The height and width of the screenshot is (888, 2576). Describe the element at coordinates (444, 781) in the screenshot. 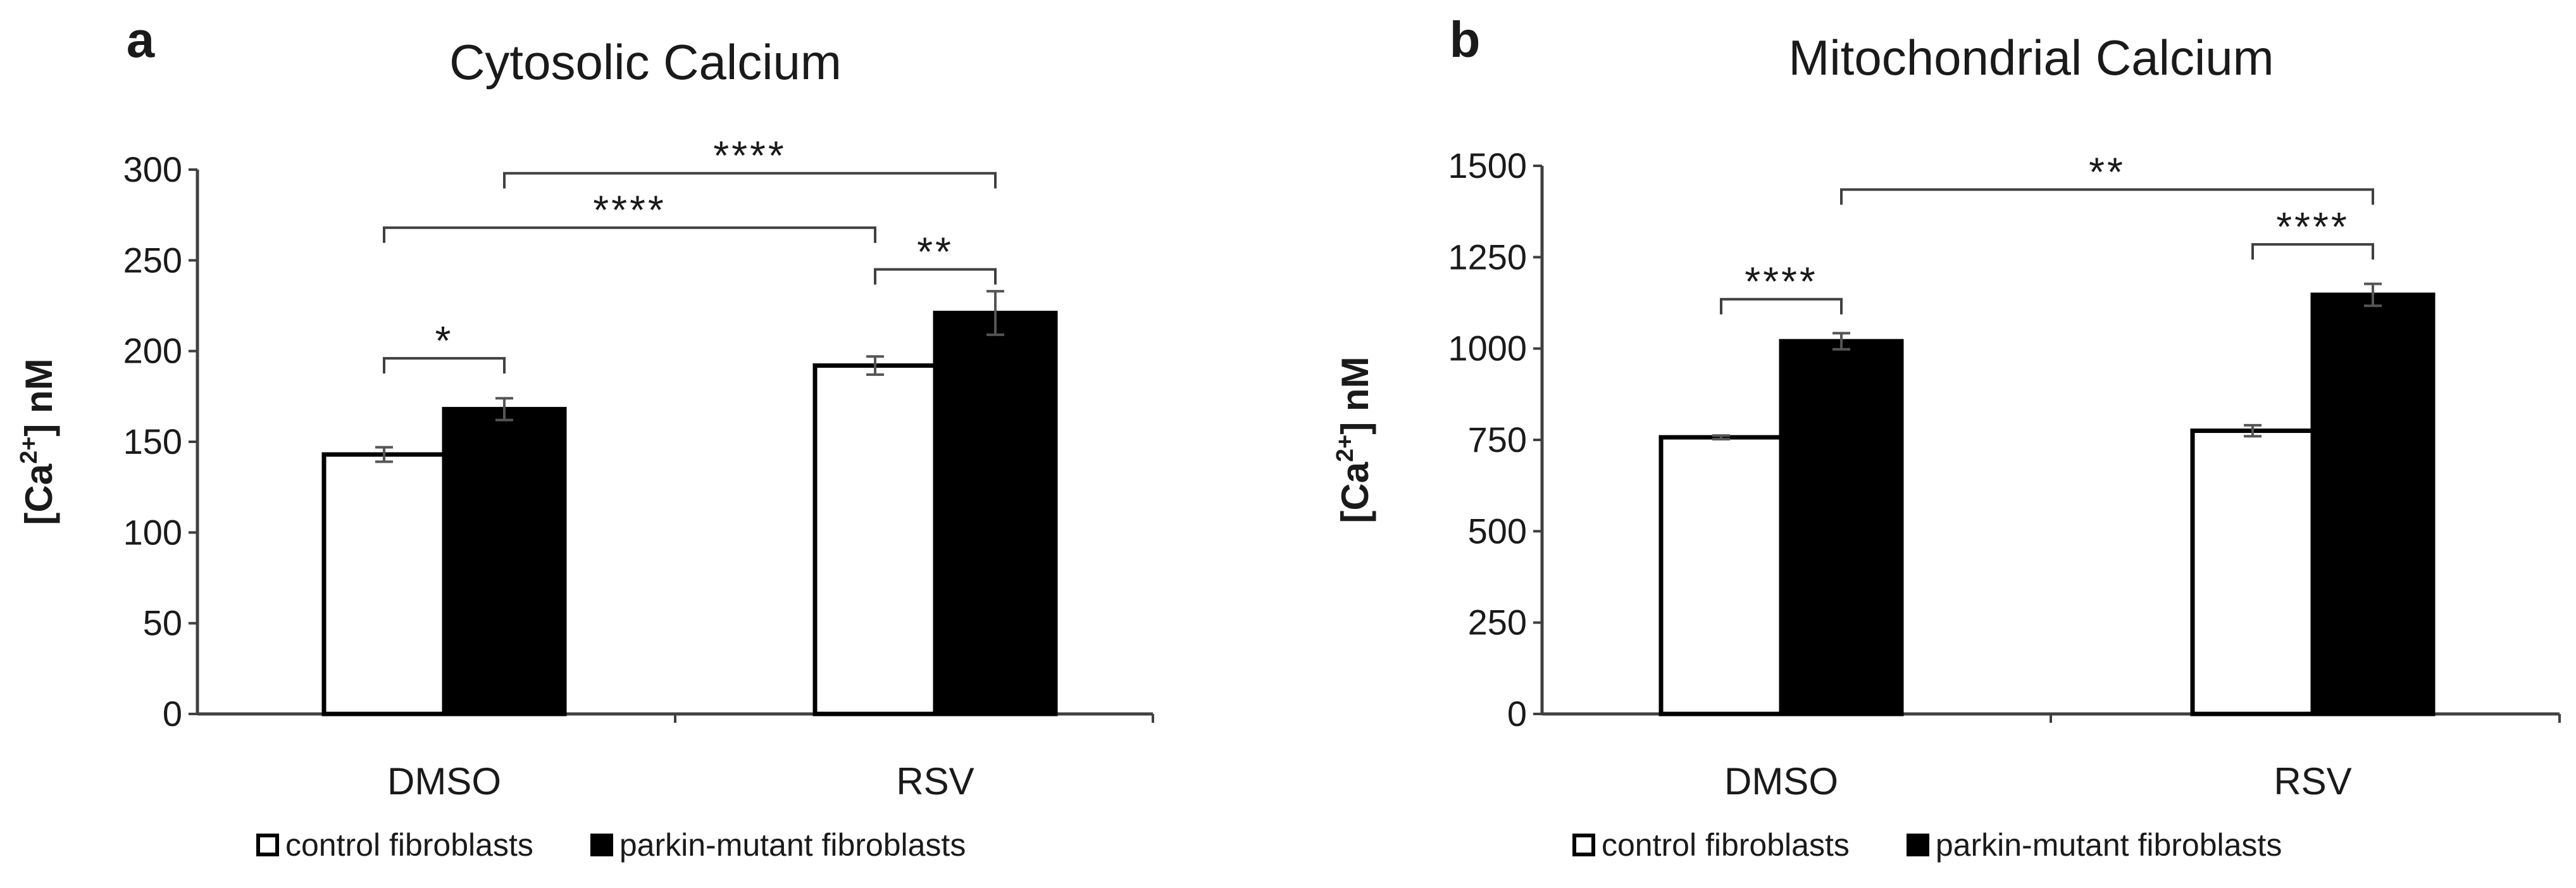

I see `category-label-a-0: DMSO` at that location.